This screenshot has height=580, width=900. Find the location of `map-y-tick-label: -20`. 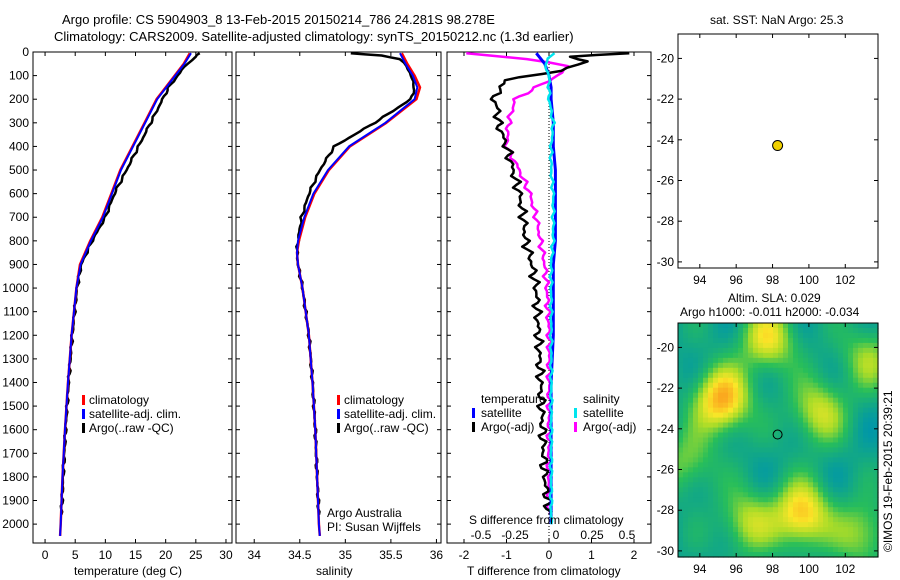

map-y-tick-label: -20 is located at coordinates (666, 58).